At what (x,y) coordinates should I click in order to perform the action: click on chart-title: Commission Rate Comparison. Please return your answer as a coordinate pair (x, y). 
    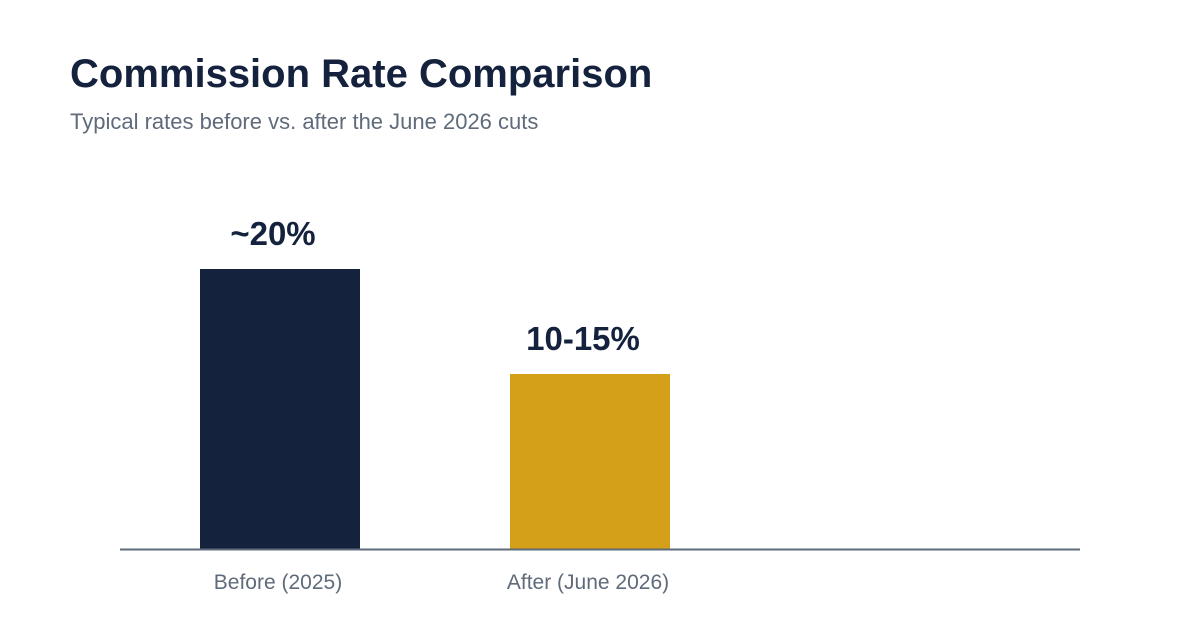
    Looking at the image, I should click on (361, 74).